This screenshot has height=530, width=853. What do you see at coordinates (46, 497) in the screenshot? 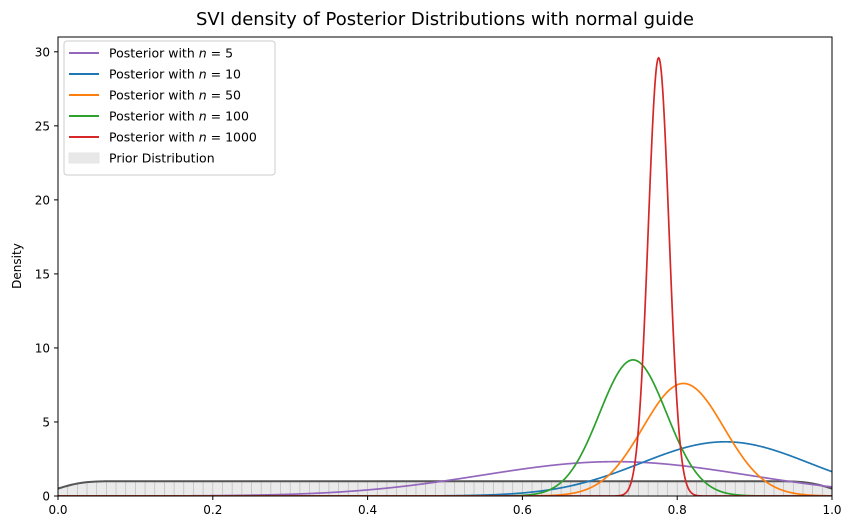
I see `y-tick-label: 0` at bounding box center [46, 497].